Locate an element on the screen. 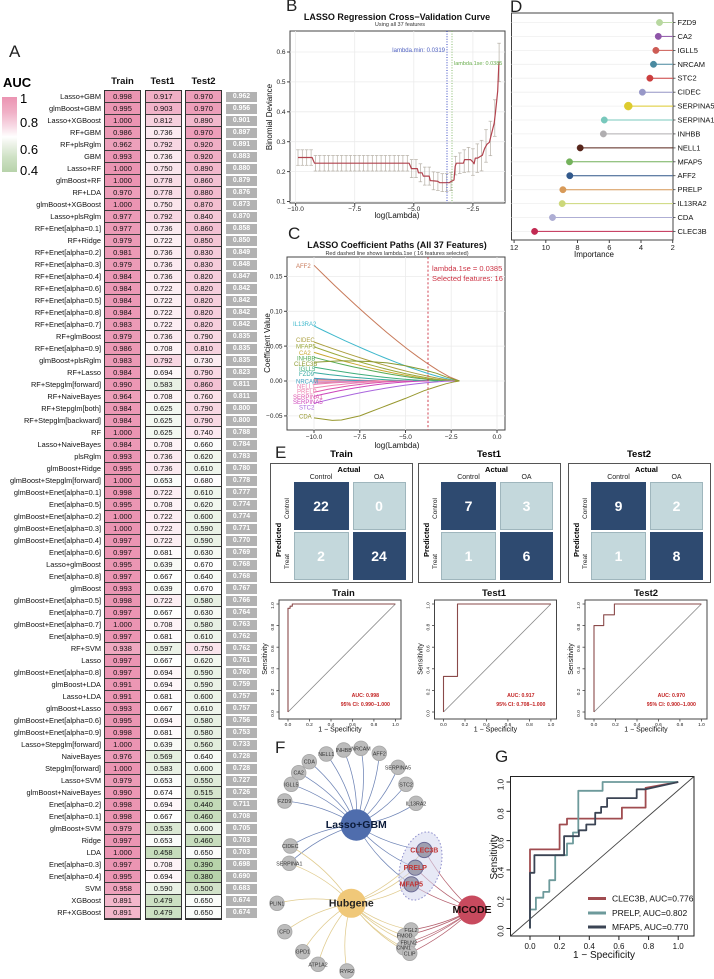 The image size is (714, 979). svg-text: −10.0 is located at coordinates (314, 437).